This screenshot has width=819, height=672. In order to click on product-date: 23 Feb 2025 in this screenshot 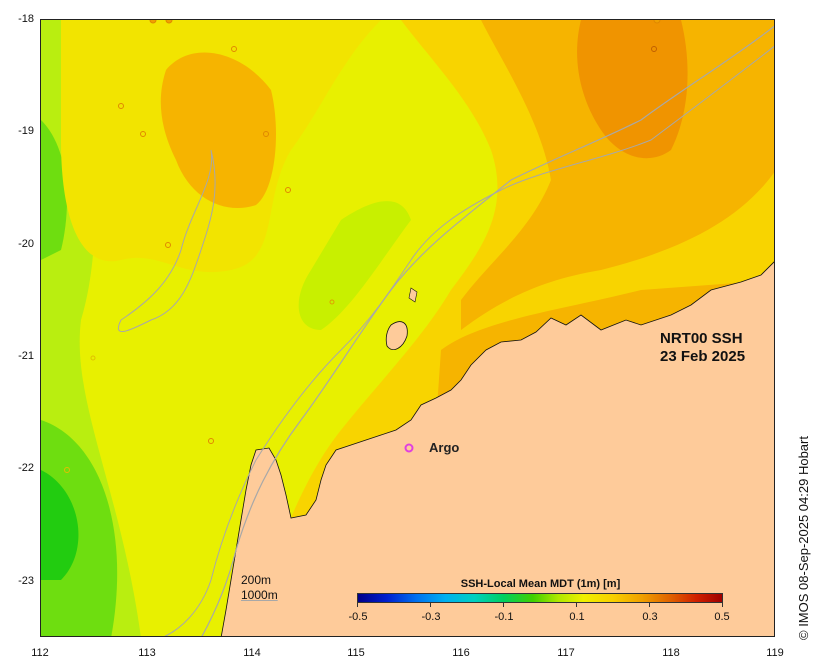, I will do `click(703, 356)`.